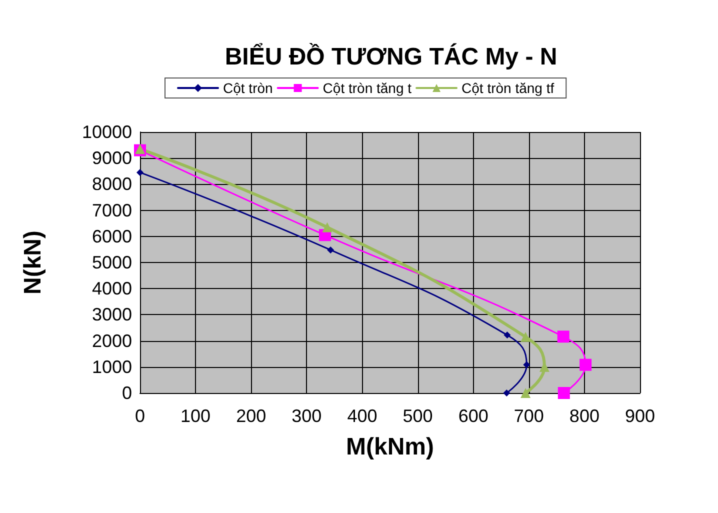 The width and height of the screenshot is (718, 513). I want to click on x-tick-label: 200, so click(251, 416).